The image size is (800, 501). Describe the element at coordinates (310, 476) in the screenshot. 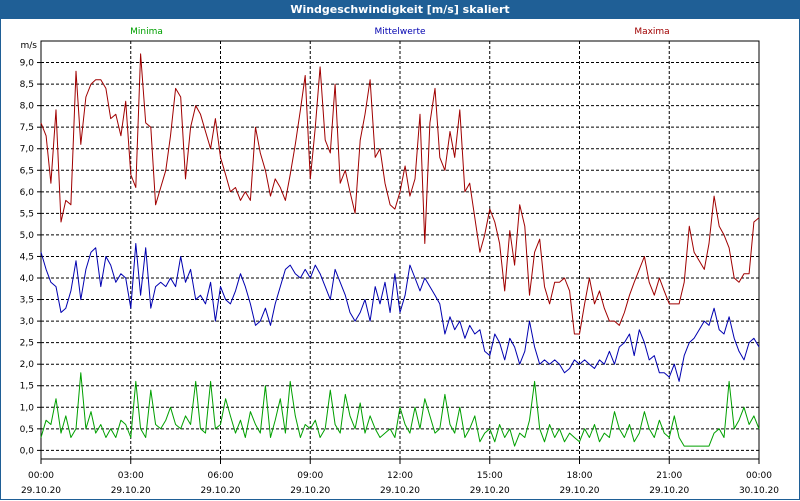

I see `x-tick-time: 09:00` at that location.